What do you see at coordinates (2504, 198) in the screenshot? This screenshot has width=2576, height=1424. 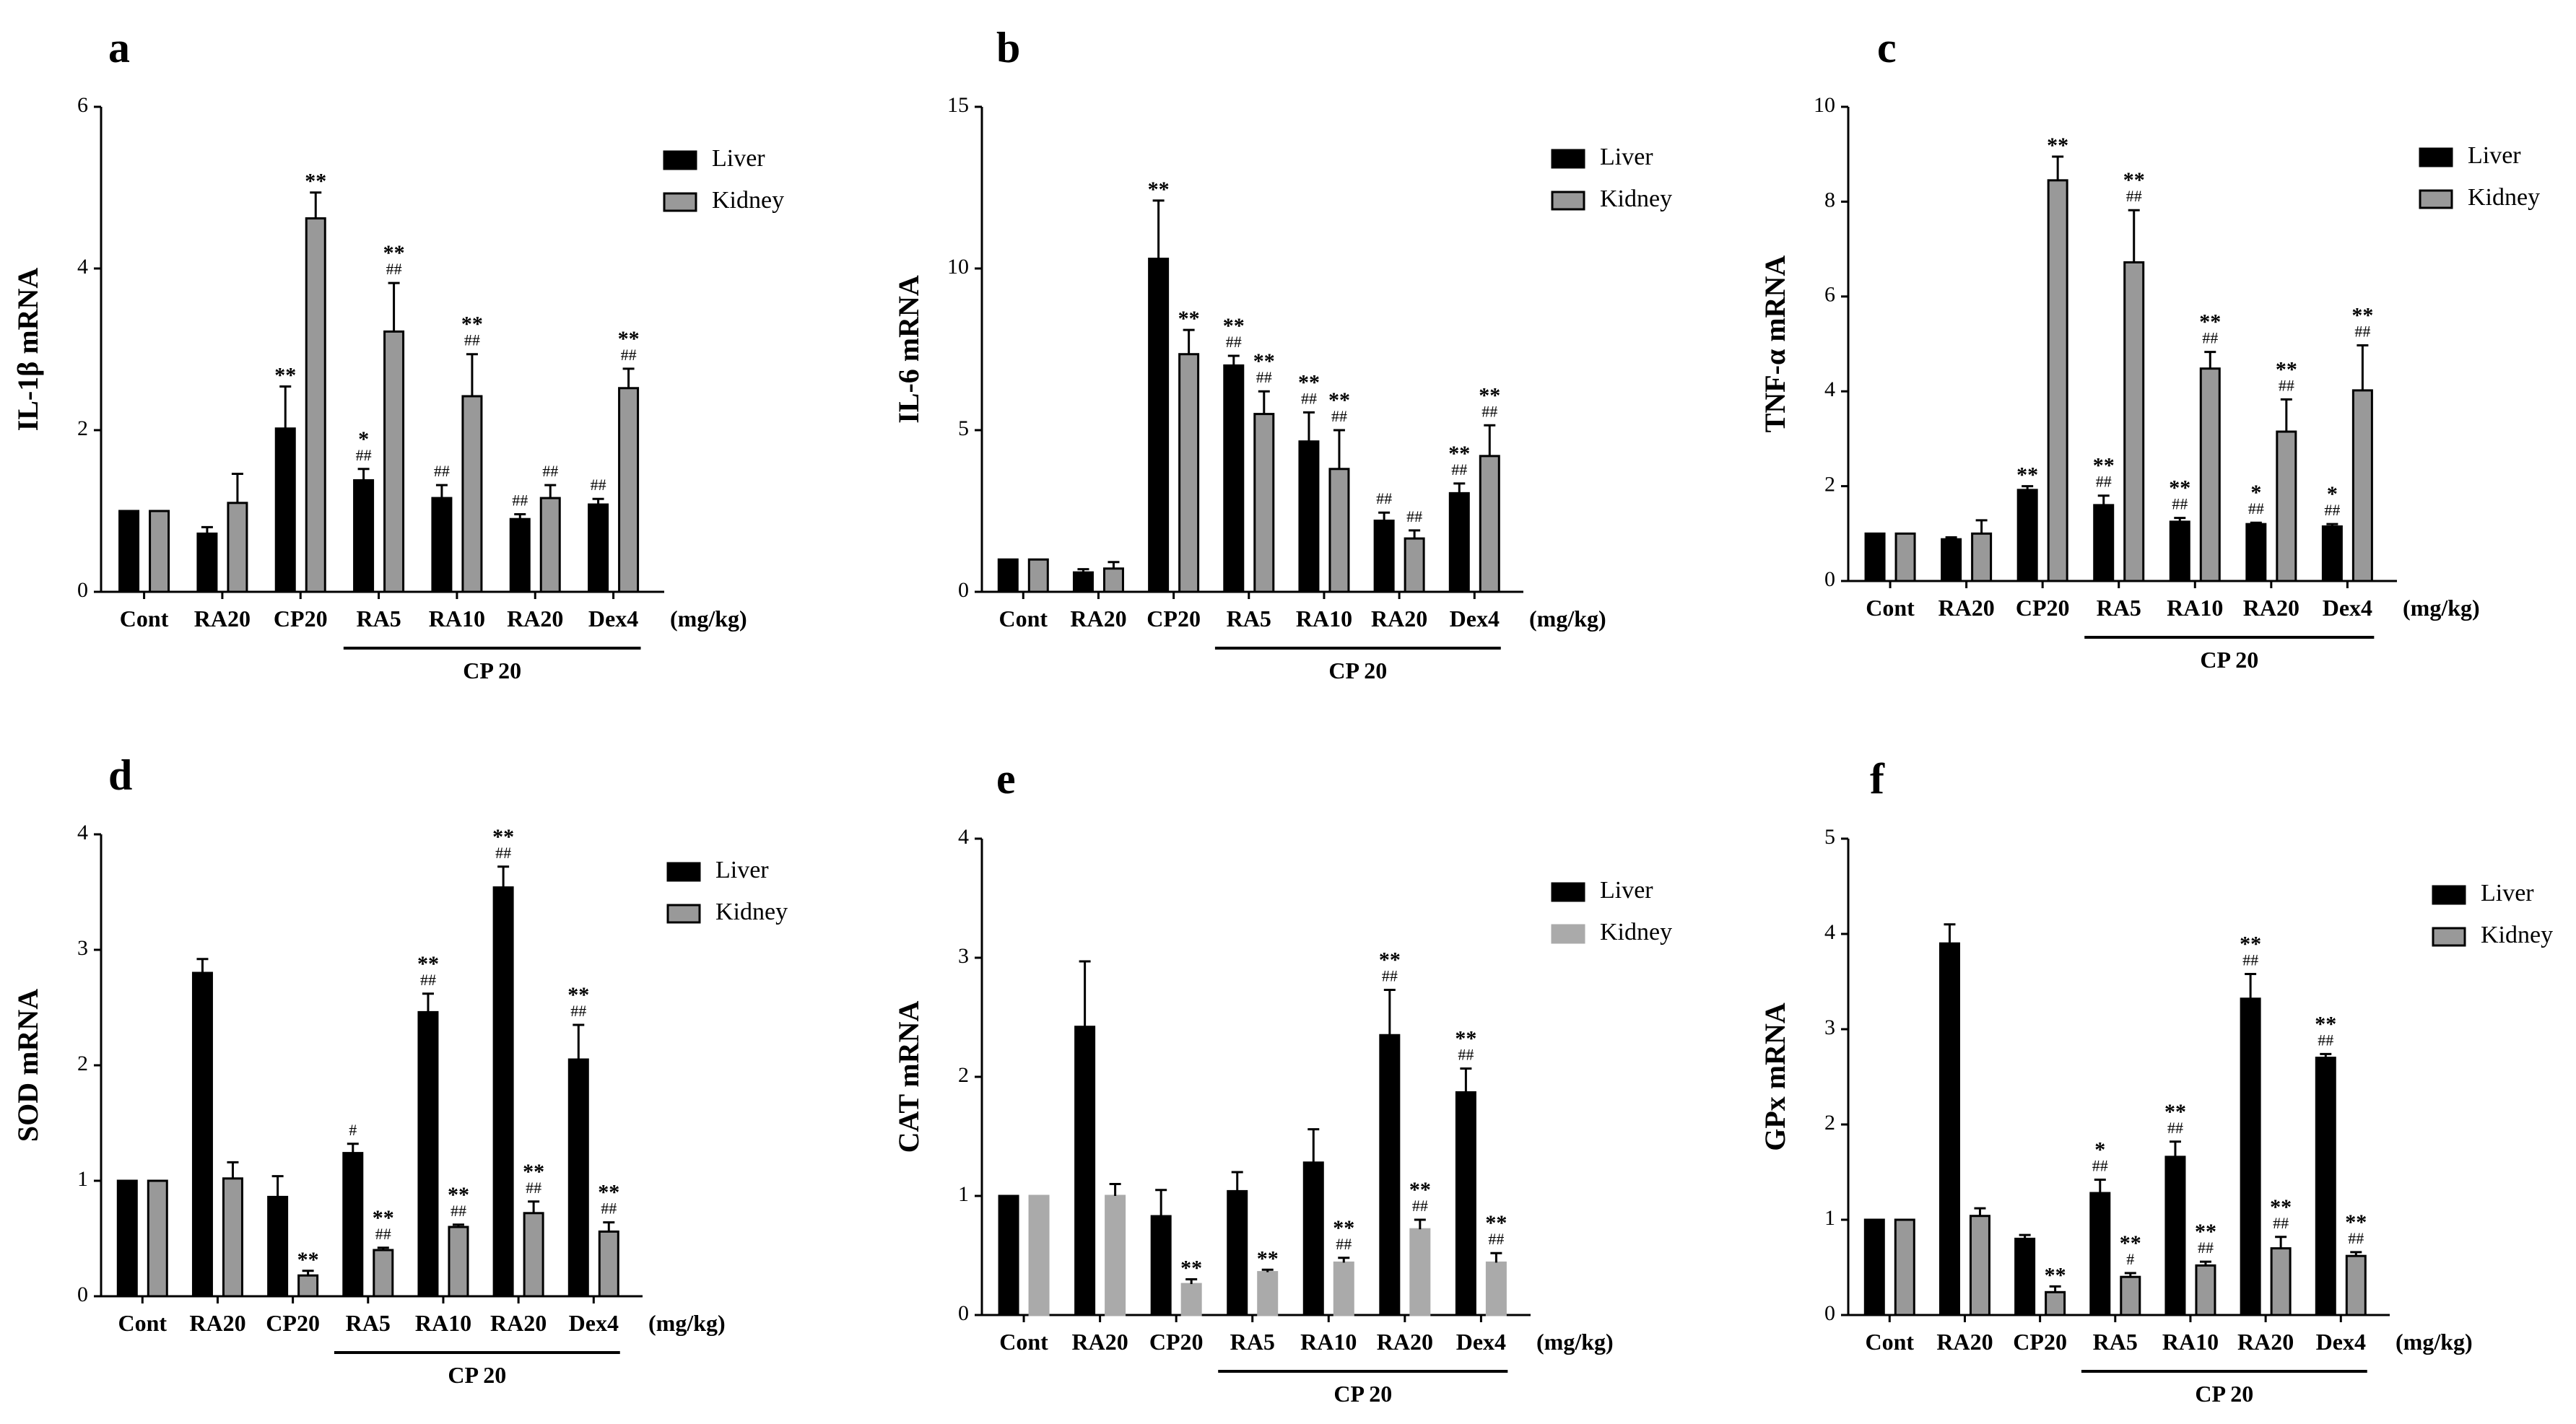 I see `legend-label-kidney: Kidney` at bounding box center [2504, 198].